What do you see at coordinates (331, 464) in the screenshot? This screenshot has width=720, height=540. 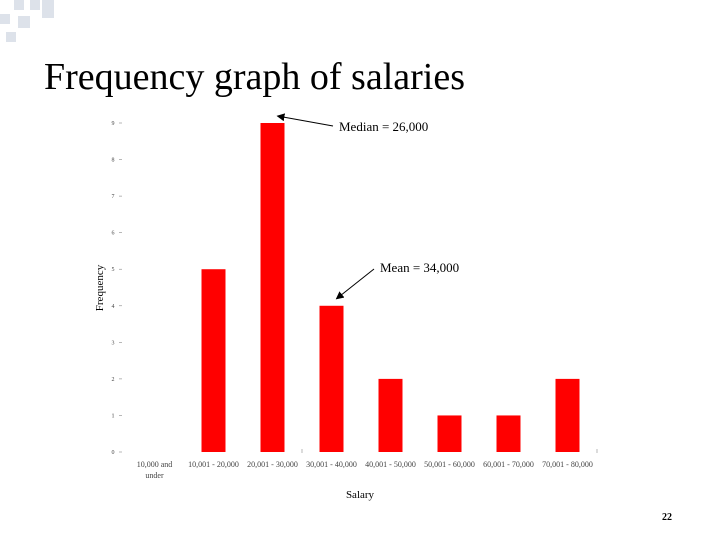 I see `x-tick-label: 30,001 - 40,000` at bounding box center [331, 464].